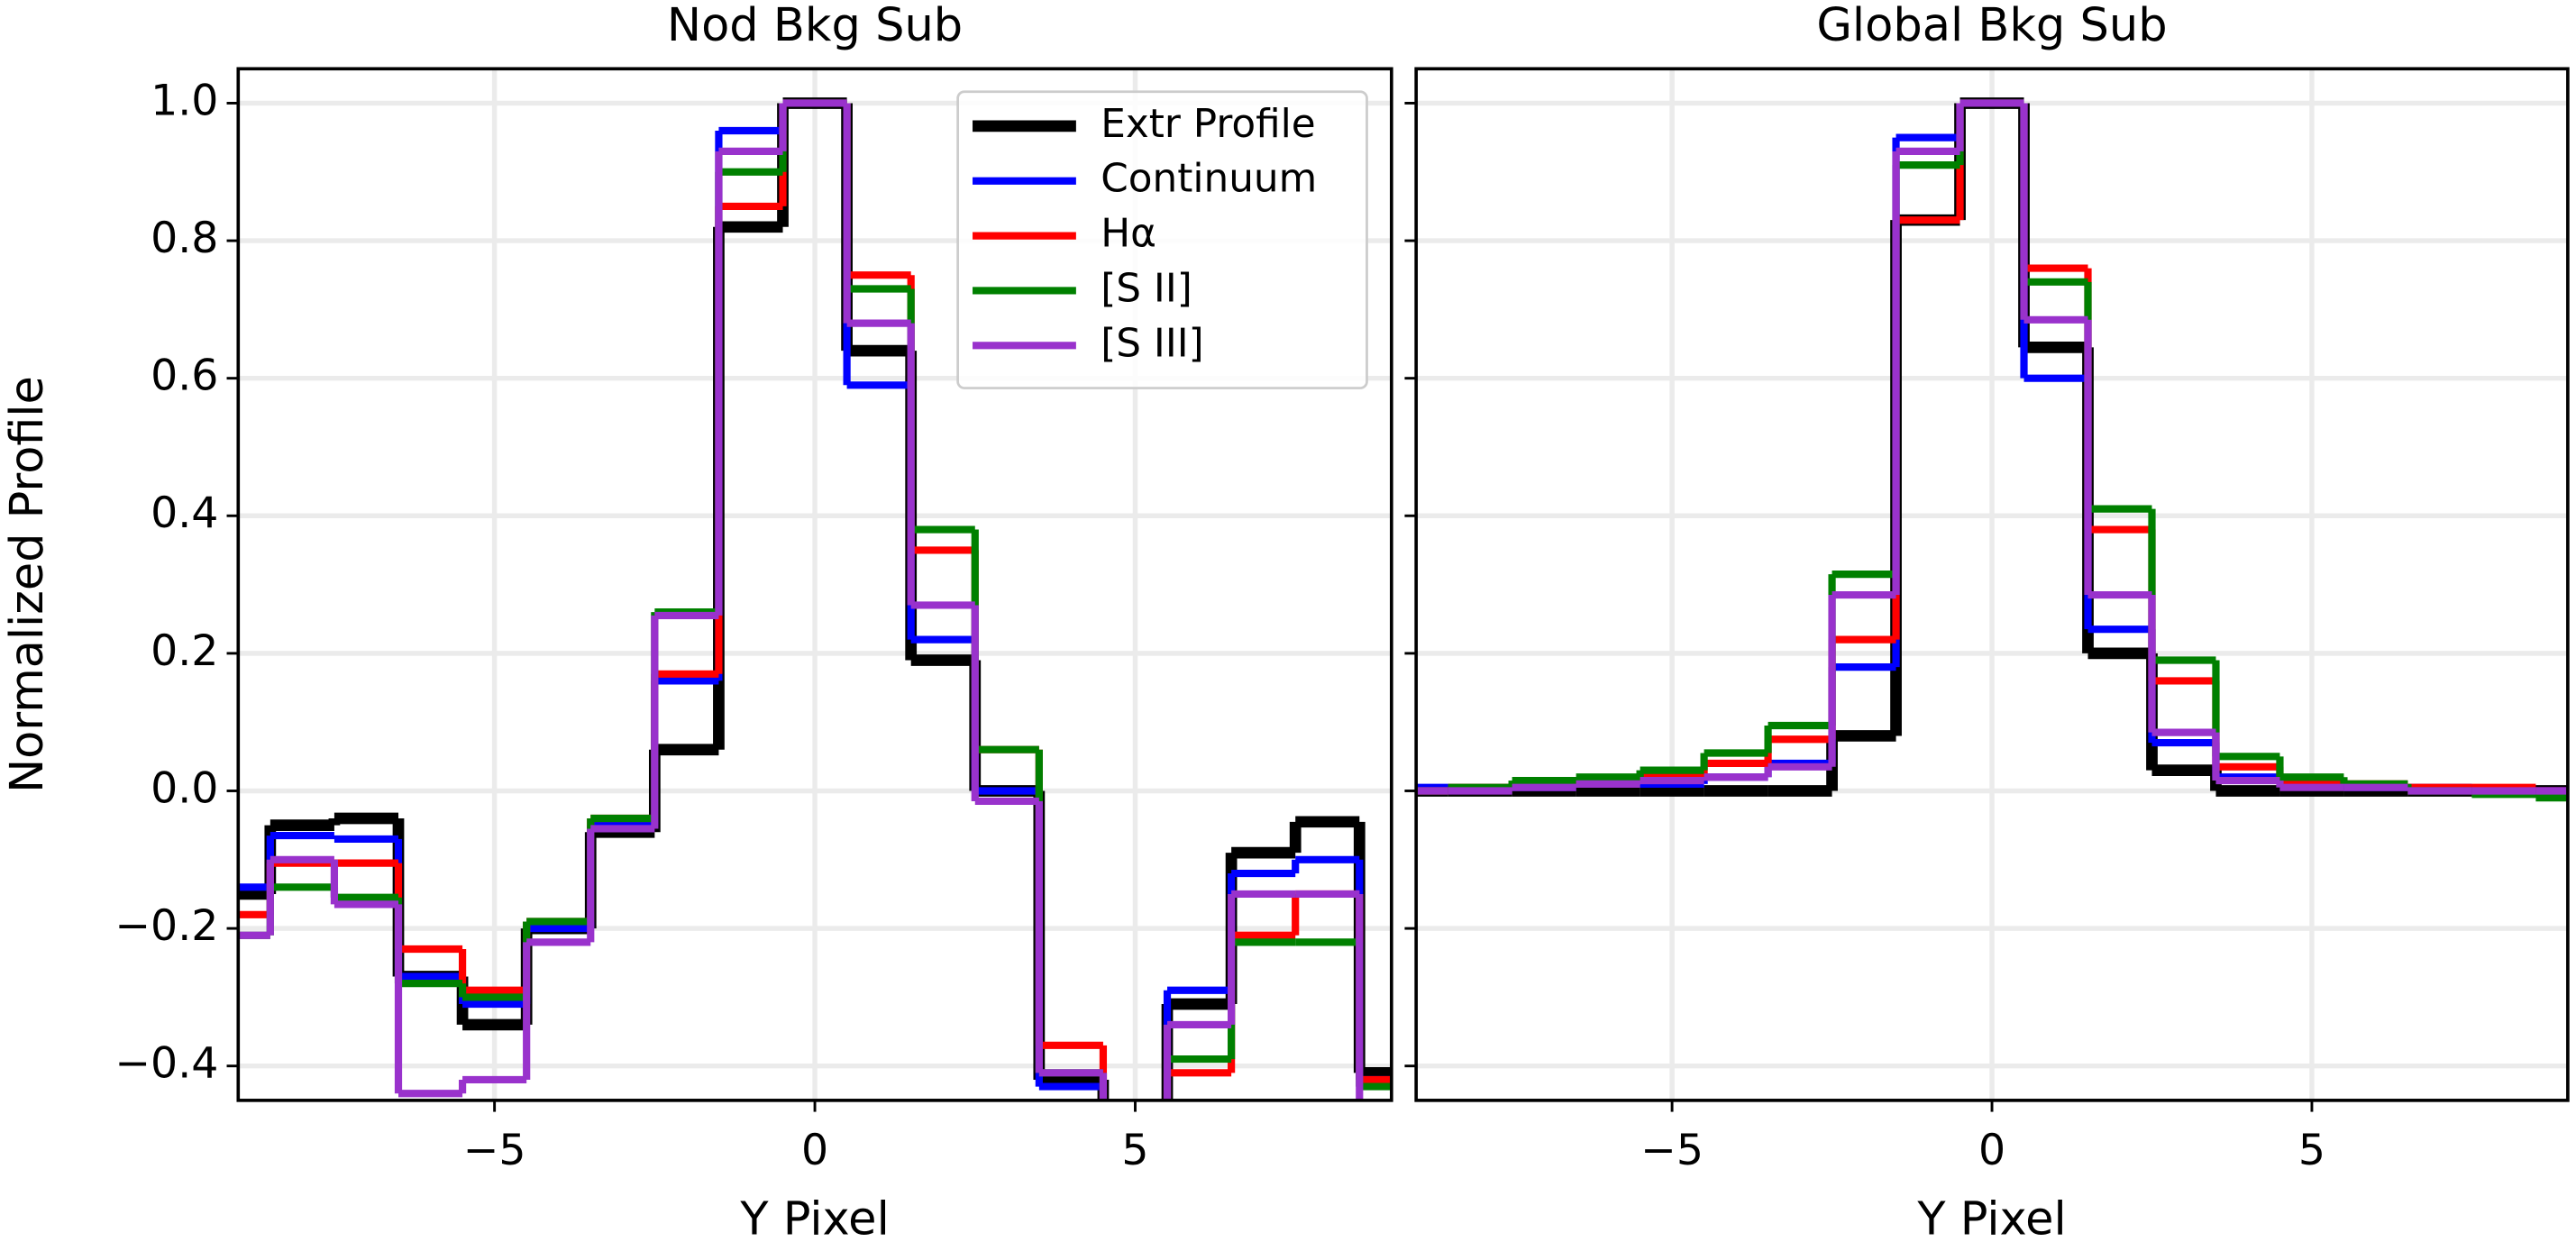 This screenshot has width=2576, height=1251. Describe the element at coordinates (185, 513) in the screenshot. I see `y-tick-label: 0.4` at that location.